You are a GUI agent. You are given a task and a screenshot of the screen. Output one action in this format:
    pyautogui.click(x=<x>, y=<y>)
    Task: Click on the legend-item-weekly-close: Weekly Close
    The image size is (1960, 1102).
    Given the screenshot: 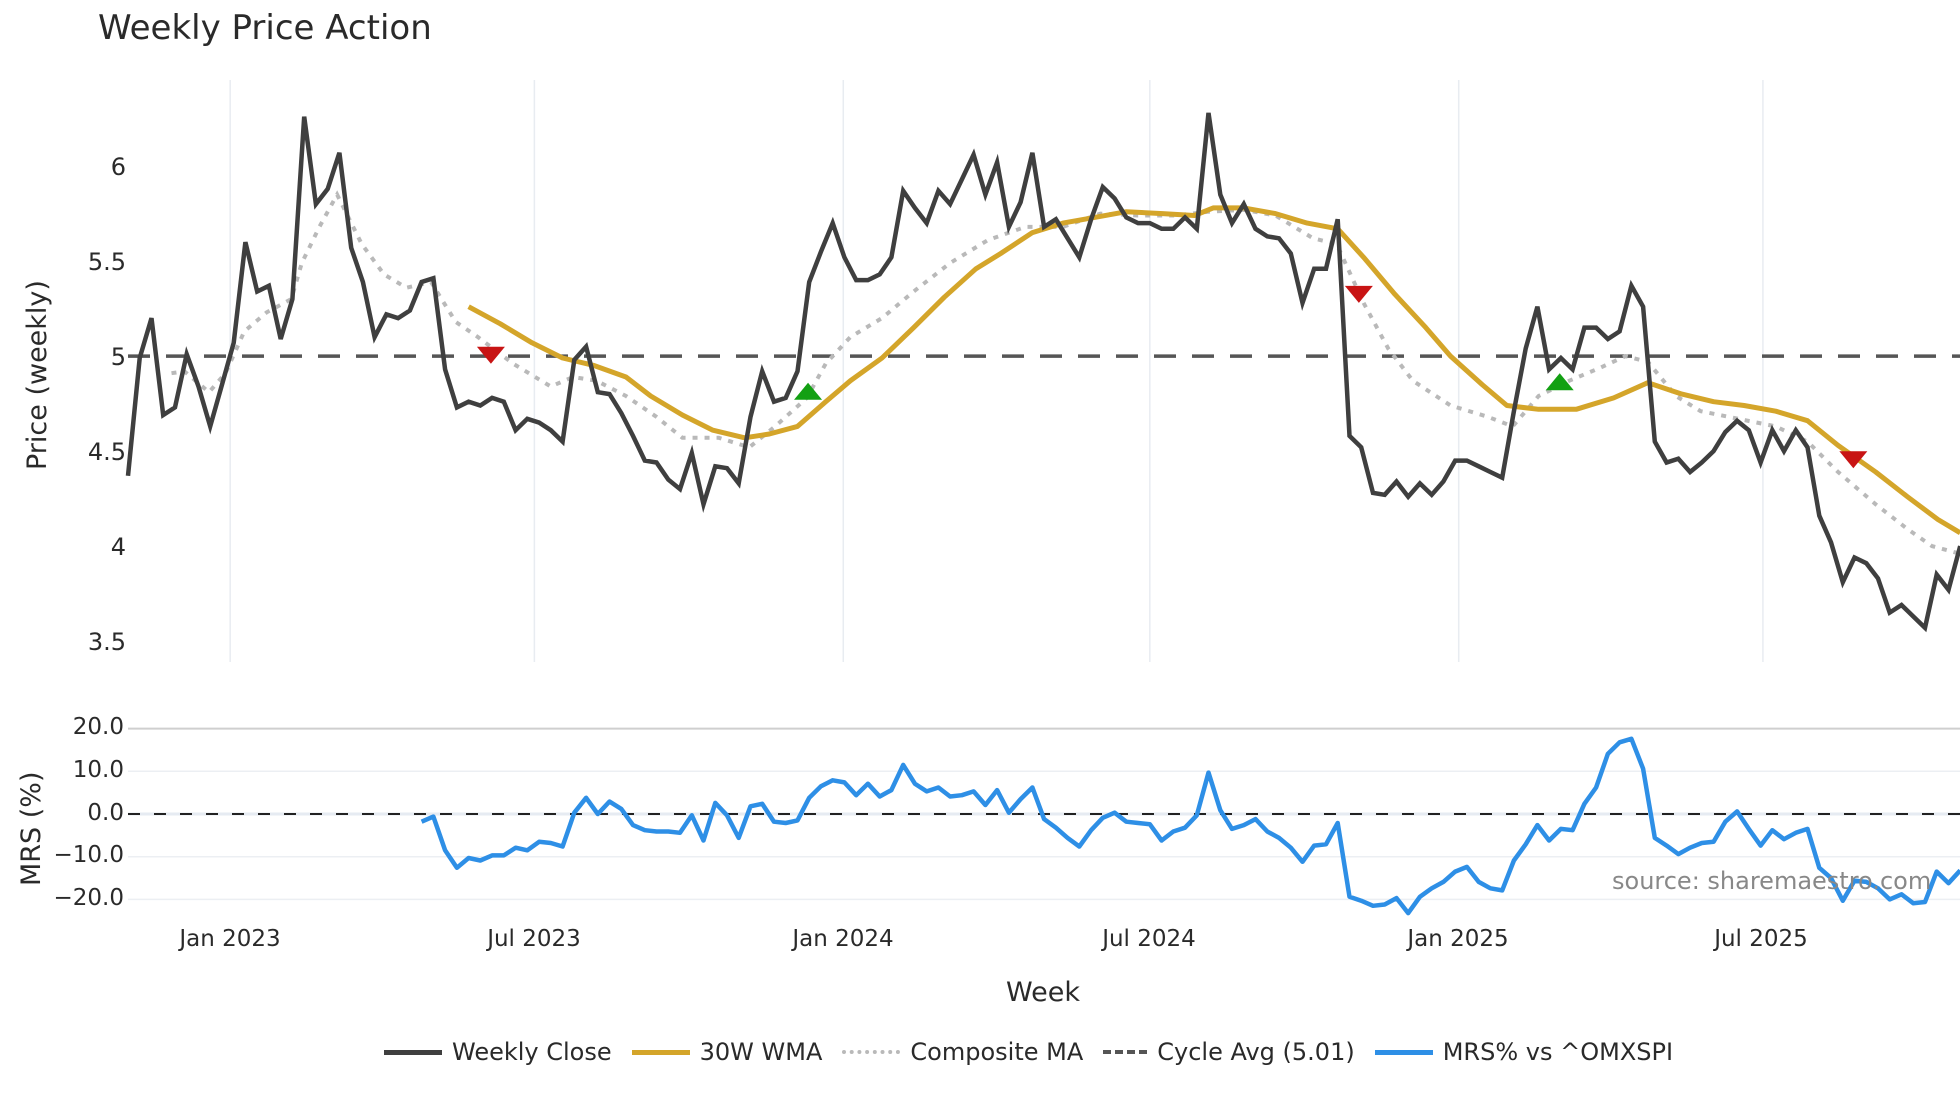 What is the action you would take?
    pyautogui.click(x=498, y=1052)
    